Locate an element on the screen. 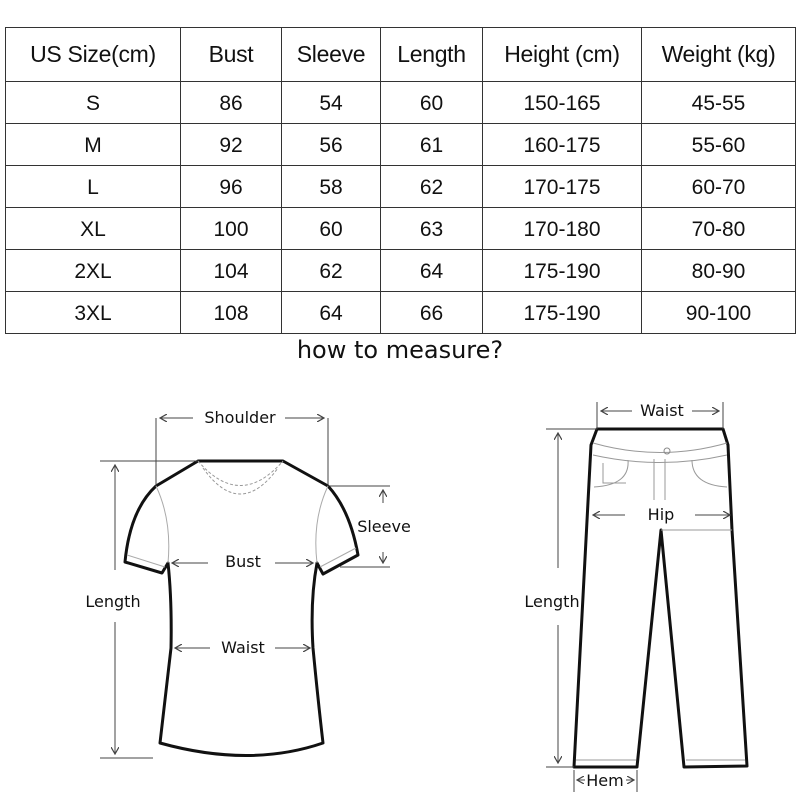 The height and width of the screenshot is (800, 800). pants-diagram: Waist Hip Length Hem is located at coordinates (636, 596).